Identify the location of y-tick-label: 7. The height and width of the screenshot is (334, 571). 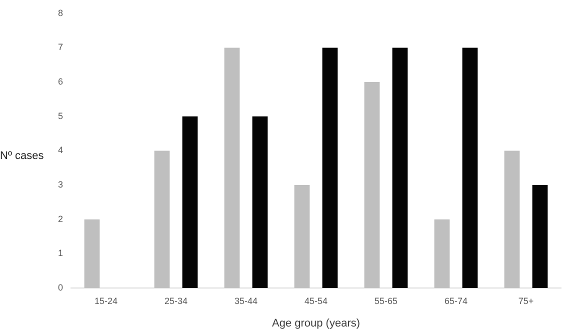
(61, 47).